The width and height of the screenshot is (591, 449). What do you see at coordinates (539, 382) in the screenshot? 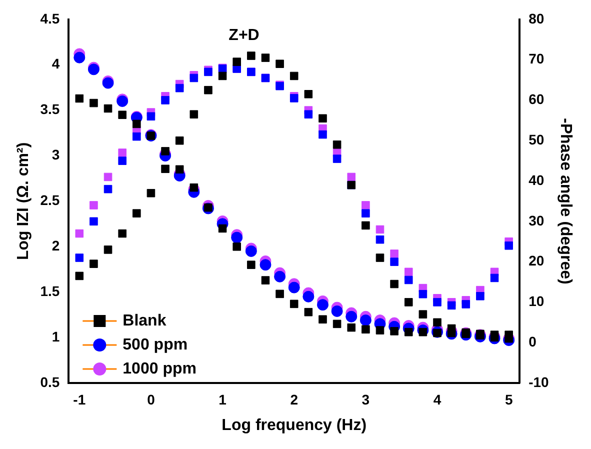
I see `y2-tick-label: -10` at bounding box center [539, 382].